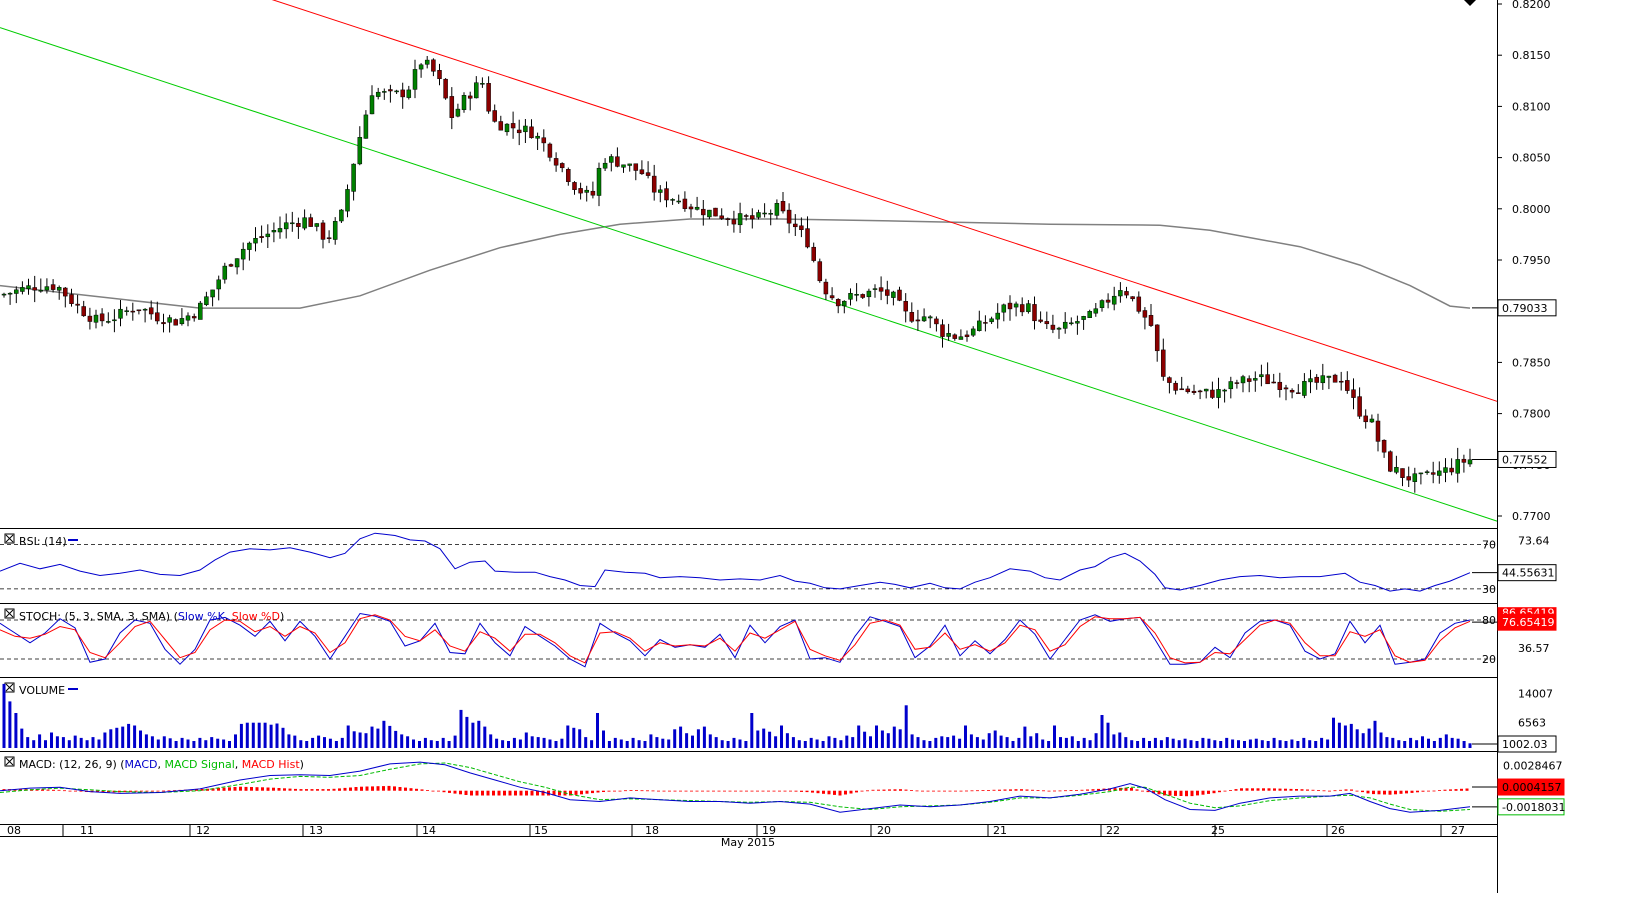 This screenshot has height=897, width=1651. I want to click on rsi-title: RSI: (14), so click(43, 541).